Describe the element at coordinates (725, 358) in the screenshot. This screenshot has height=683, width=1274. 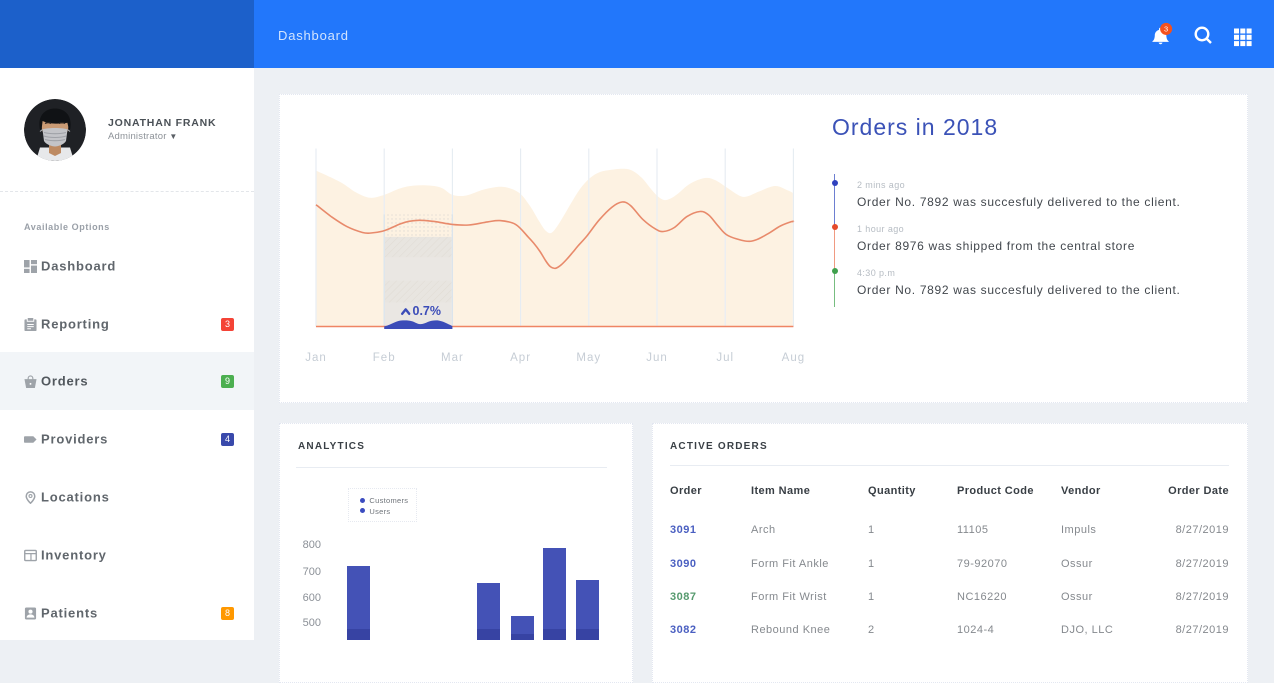
I see `svg-text: Jul` at that location.